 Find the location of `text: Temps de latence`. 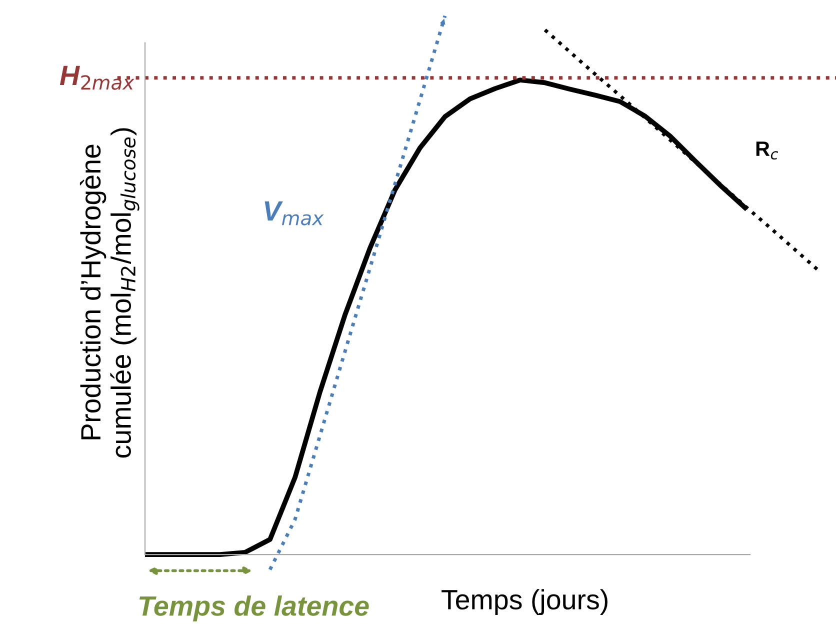

text: Temps de latence is located at coordinates (254, 608).